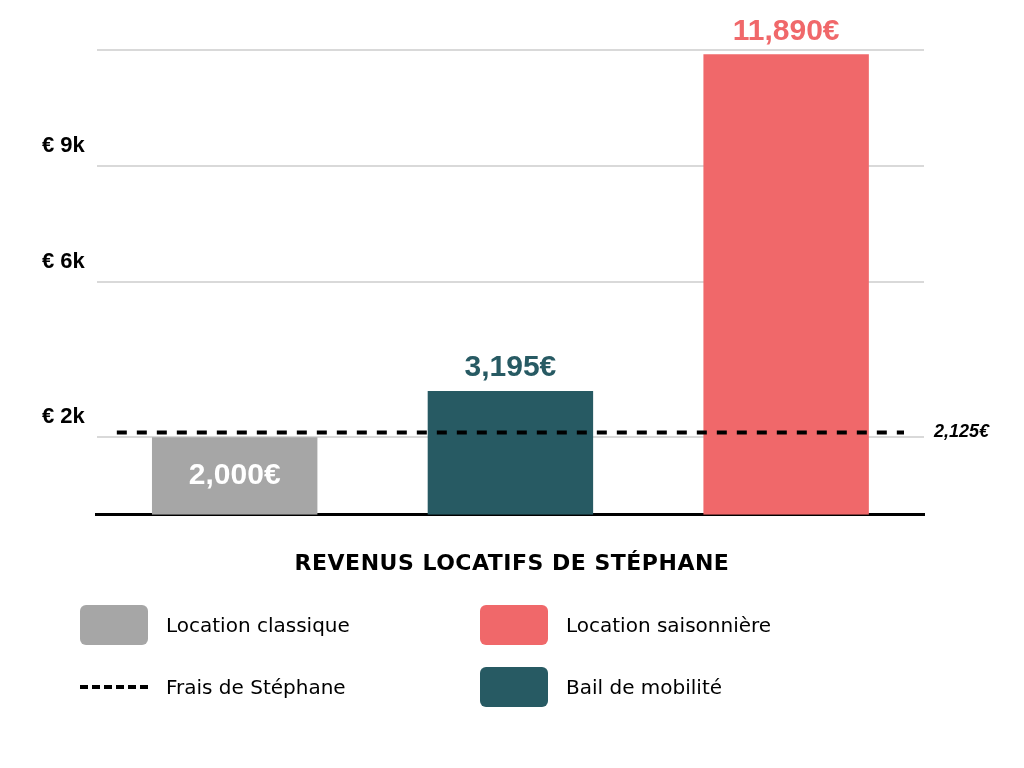 Image resolution: width=1024 pixels, height=768 pixels. I want to click on text: Frais de Stéphane, so click(256, 687).